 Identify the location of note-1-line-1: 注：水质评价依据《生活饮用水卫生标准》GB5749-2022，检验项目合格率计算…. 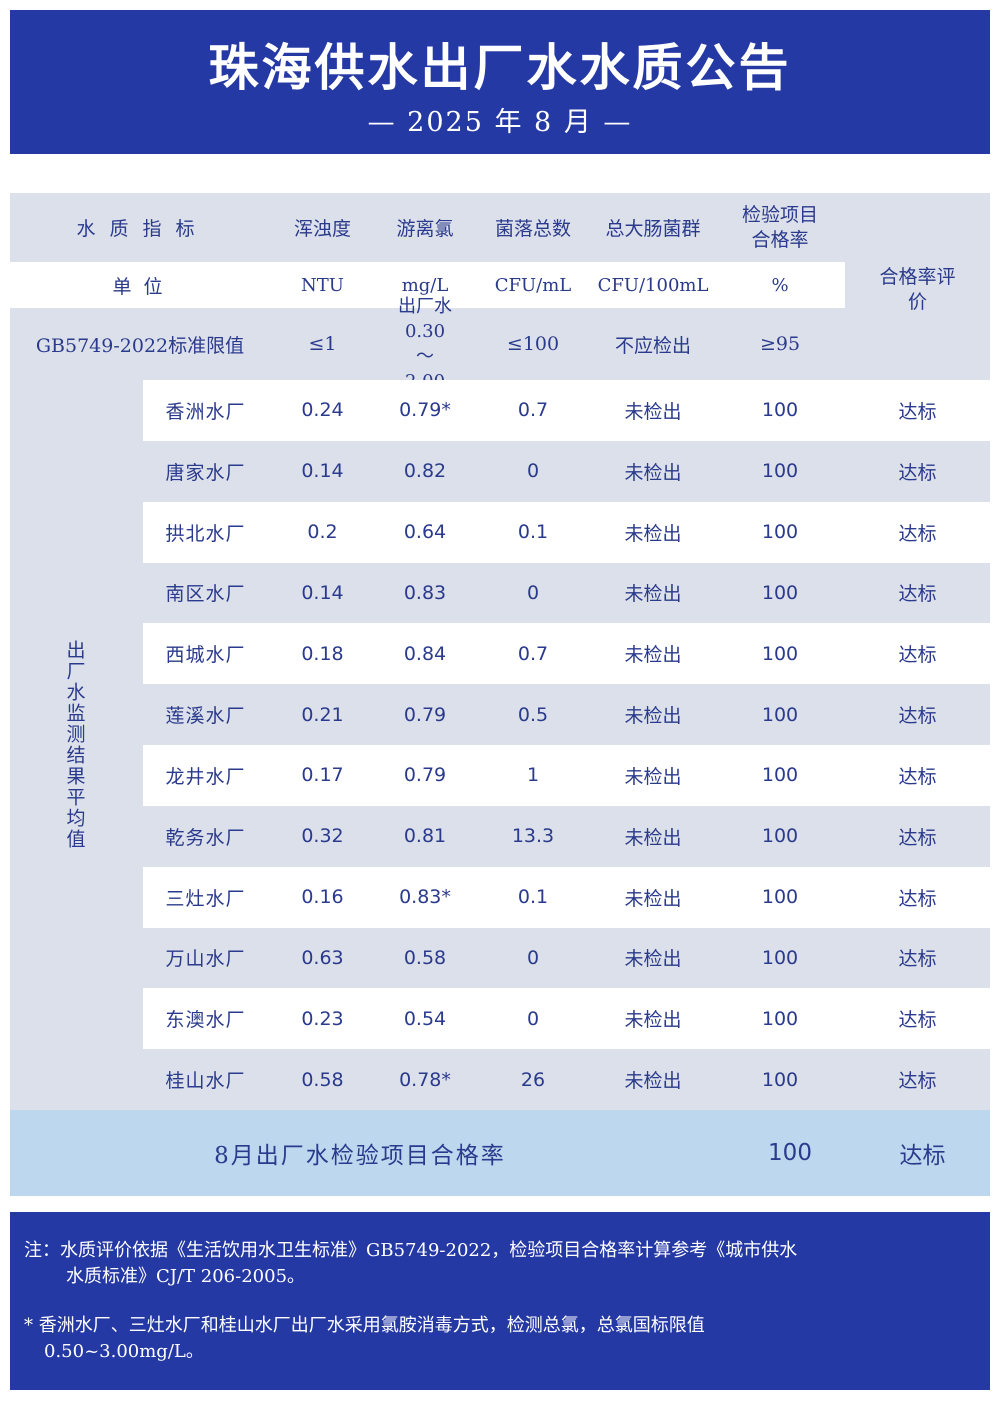
(411, 1250).